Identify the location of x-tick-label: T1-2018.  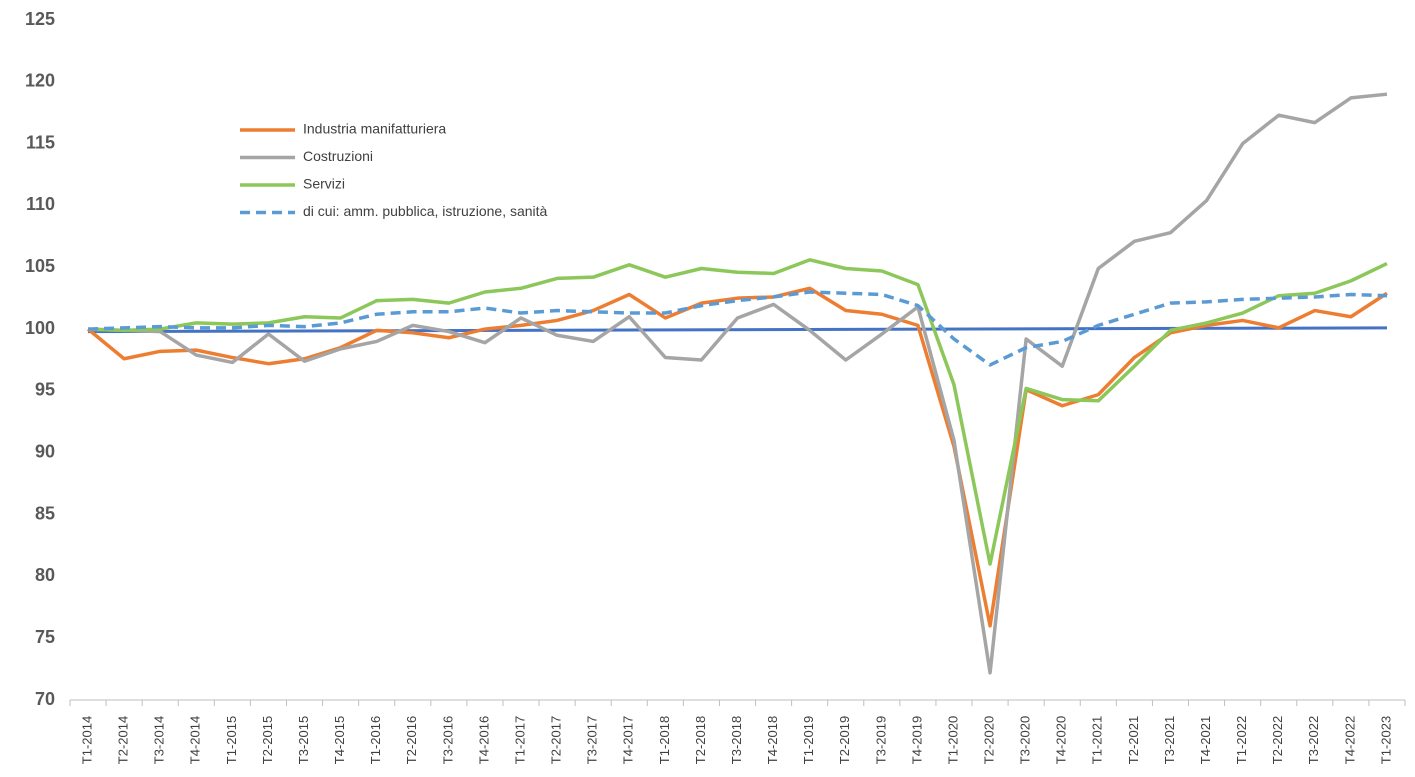
(664, 740).